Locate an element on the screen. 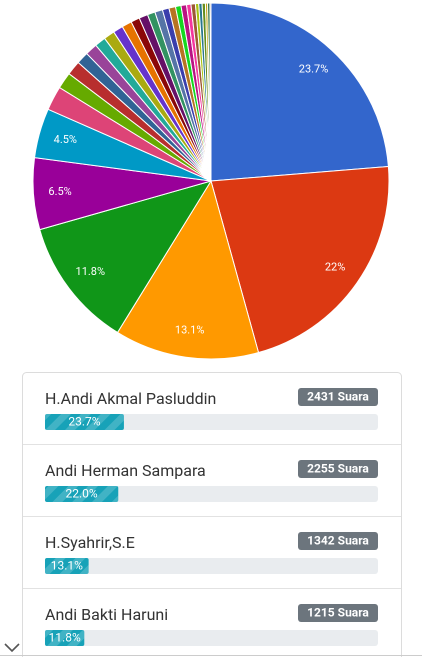  percent-label: 23.7% is located at coordinates (84, 422).